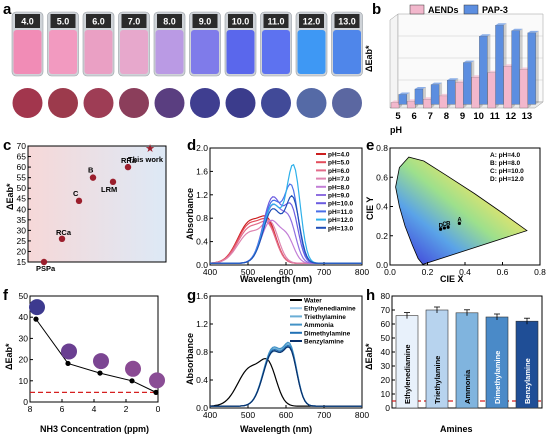 The height and width of the screenshot is (437, 550). I want to click on c-point-label: RRa, so click(129, 160).